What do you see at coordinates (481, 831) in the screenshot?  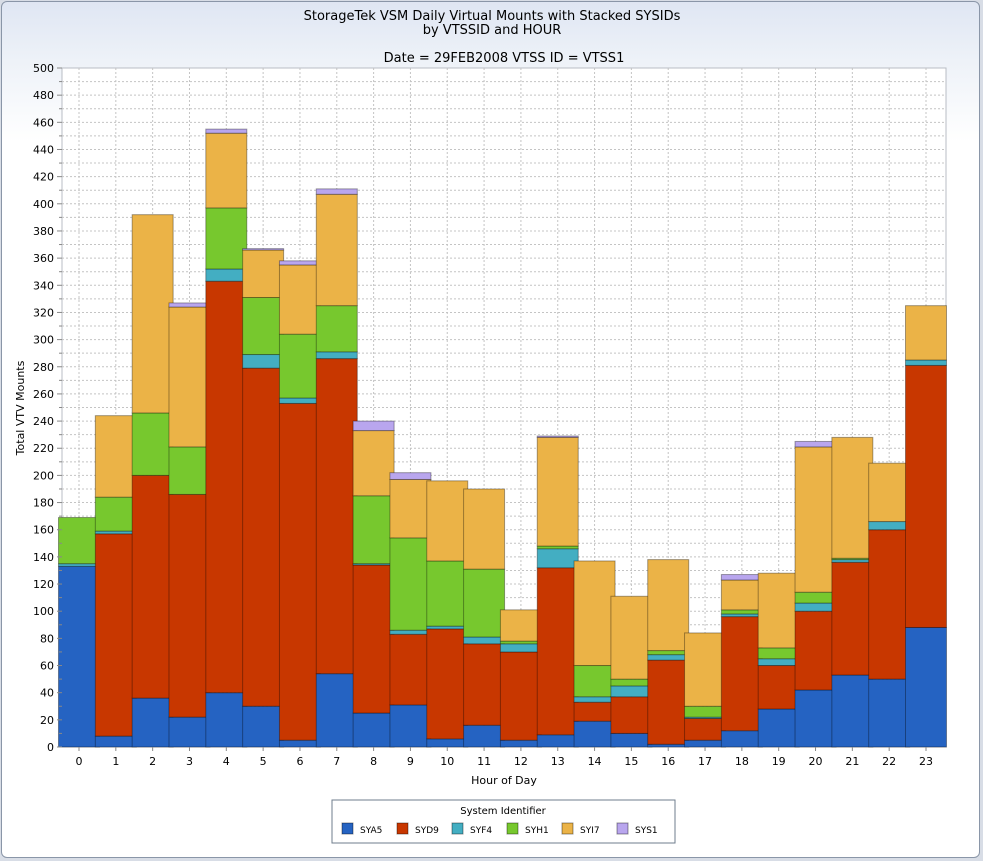 I see `legend-label: SYF4` at bounding box center [481, 831].